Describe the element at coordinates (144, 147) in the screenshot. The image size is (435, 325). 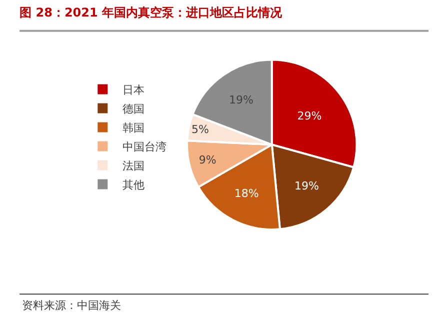
I see `legend-label: 中国台湾` at that location.